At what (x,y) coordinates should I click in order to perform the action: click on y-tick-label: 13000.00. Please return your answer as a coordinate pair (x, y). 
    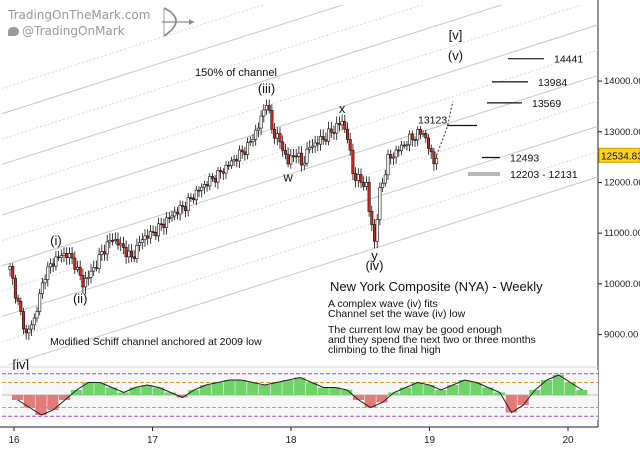
    Looking at the image, I should click on (622, 132).